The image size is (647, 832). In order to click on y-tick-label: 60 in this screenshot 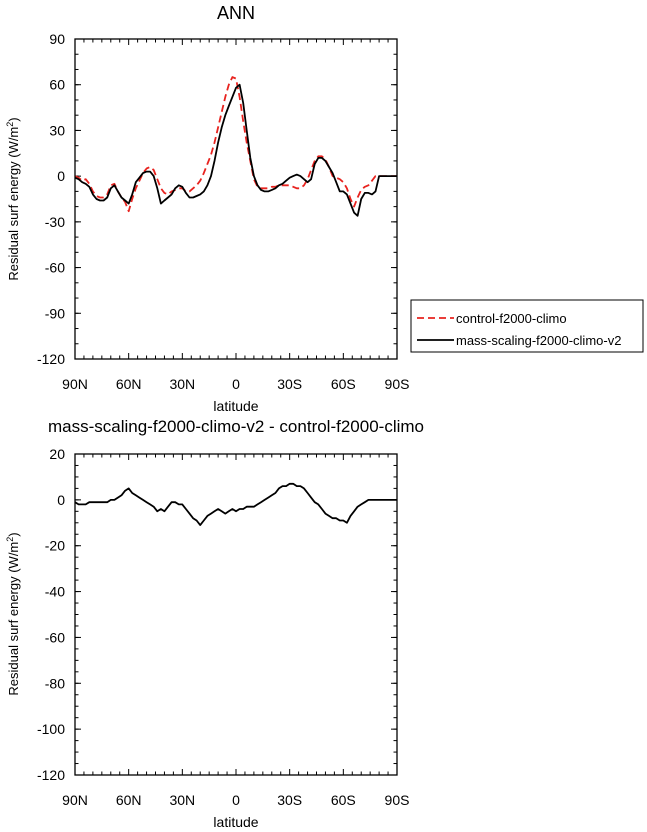, I will do `click(57, 85)`.